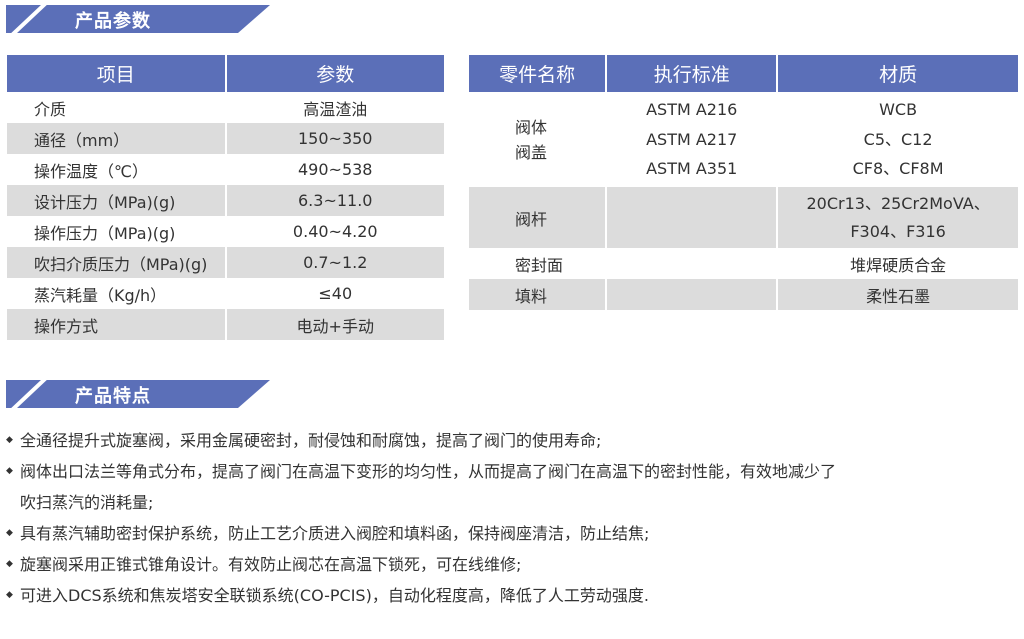  Describe the element at coordinates (335, 200) in the screenshot. I see `param-value: 6.3~11.0` at that location.